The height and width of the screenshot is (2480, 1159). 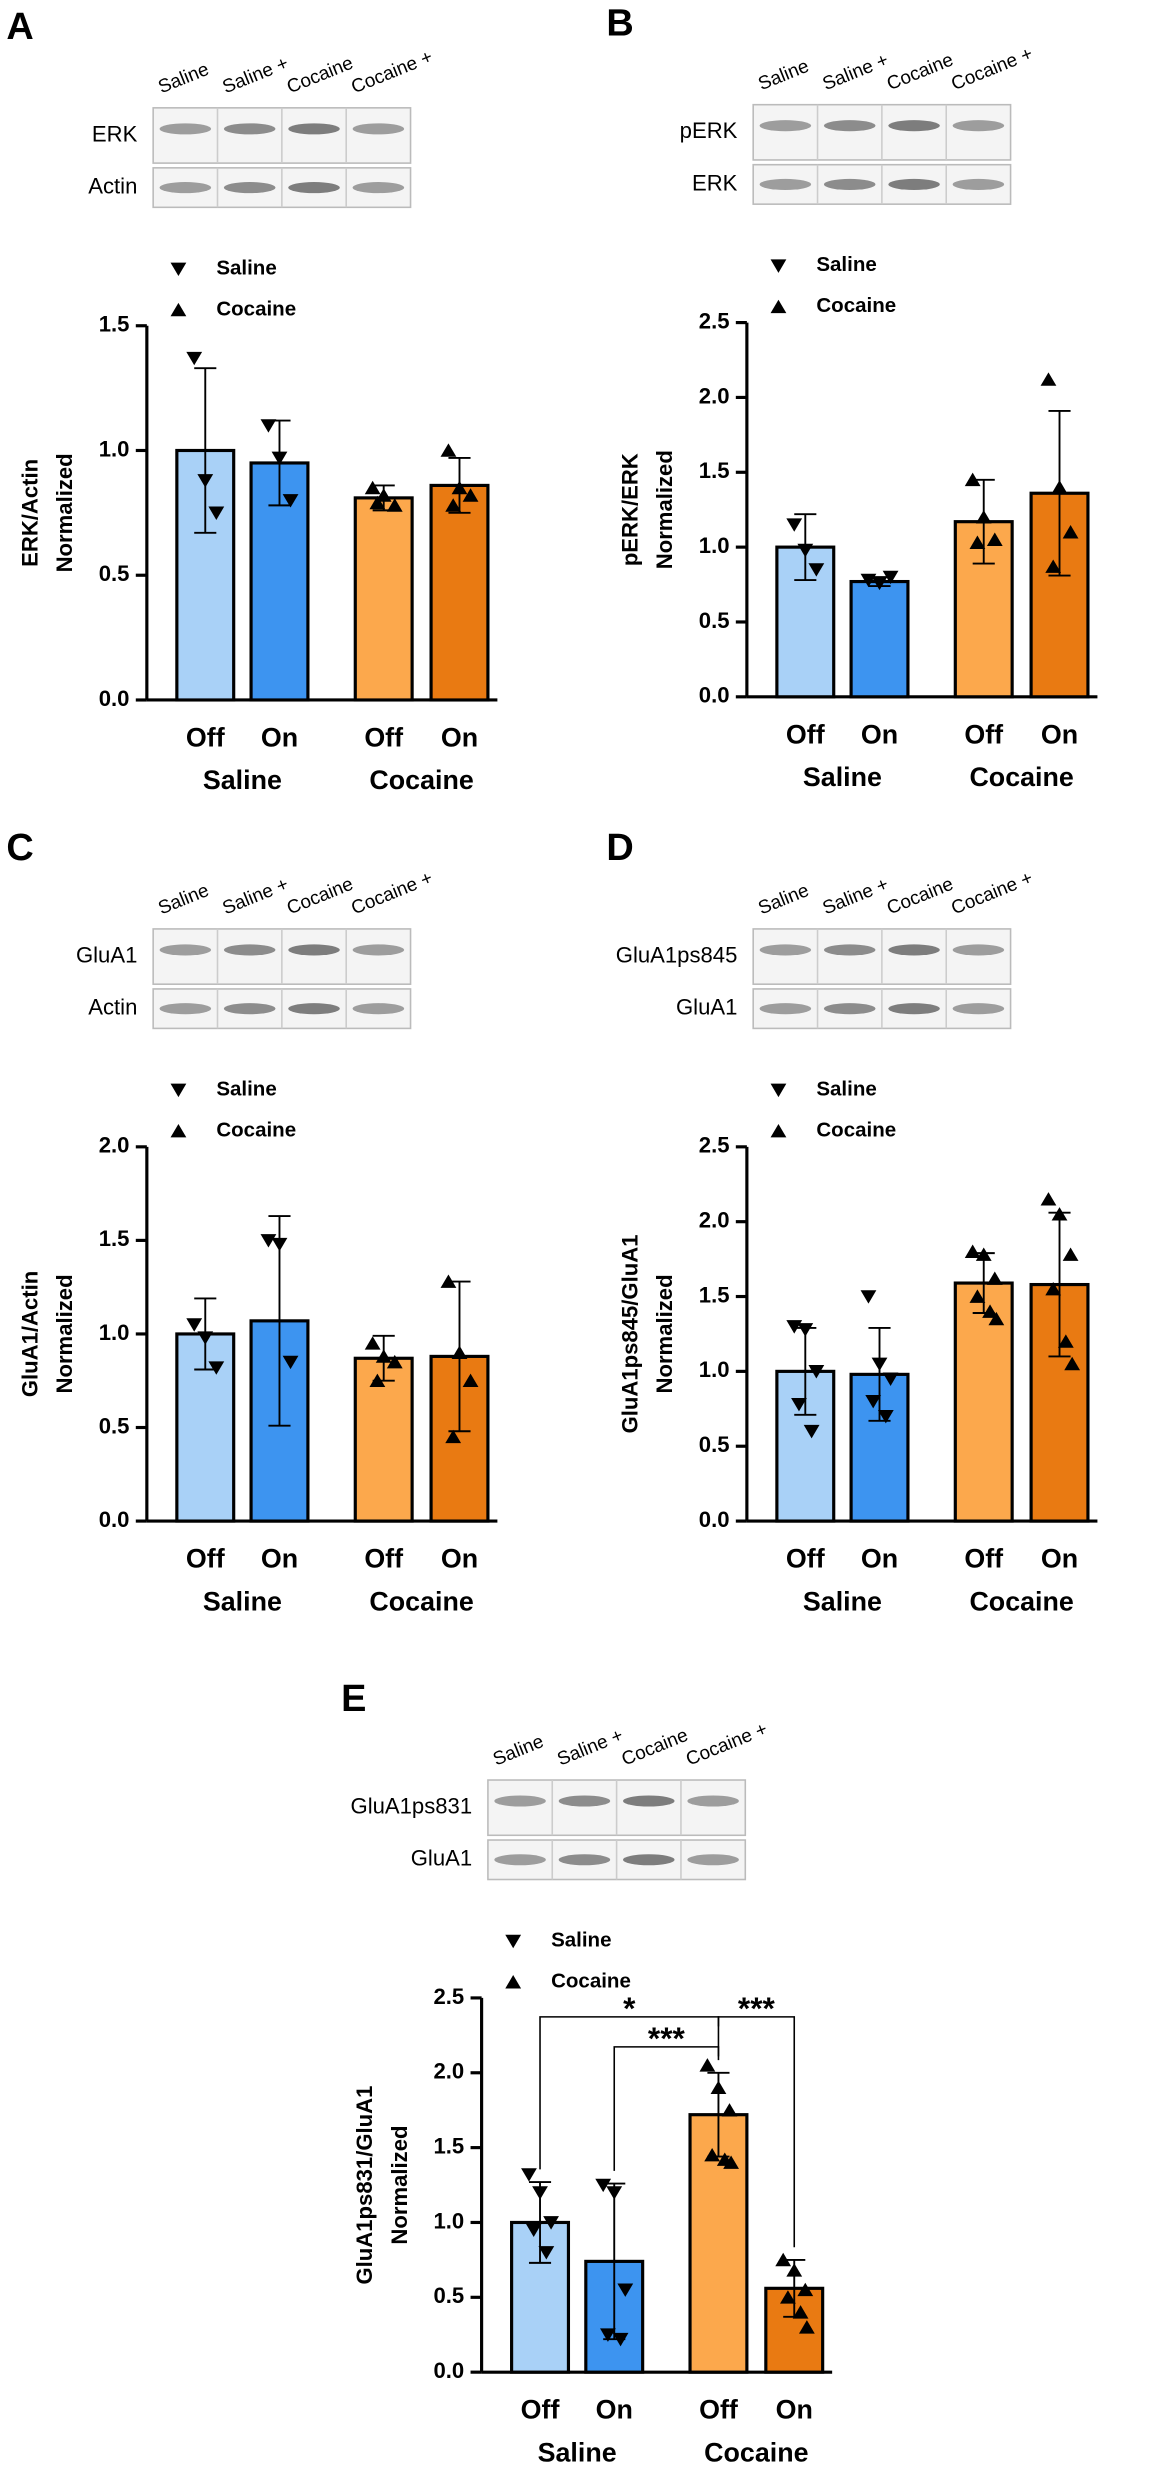 I want to click on panel-letter: A, so click(x=19, y=27).